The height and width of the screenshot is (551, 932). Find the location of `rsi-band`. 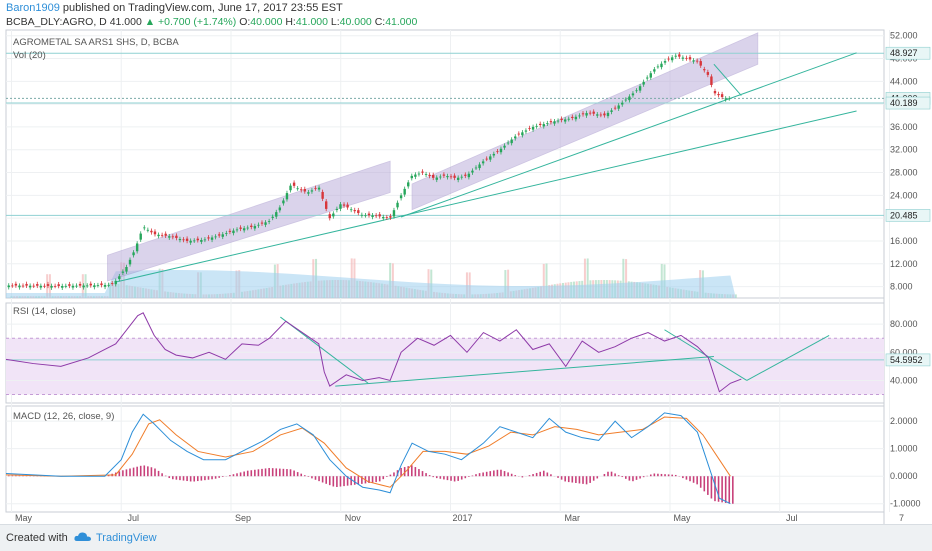

rsi-band is located at coordinates (445, 366).